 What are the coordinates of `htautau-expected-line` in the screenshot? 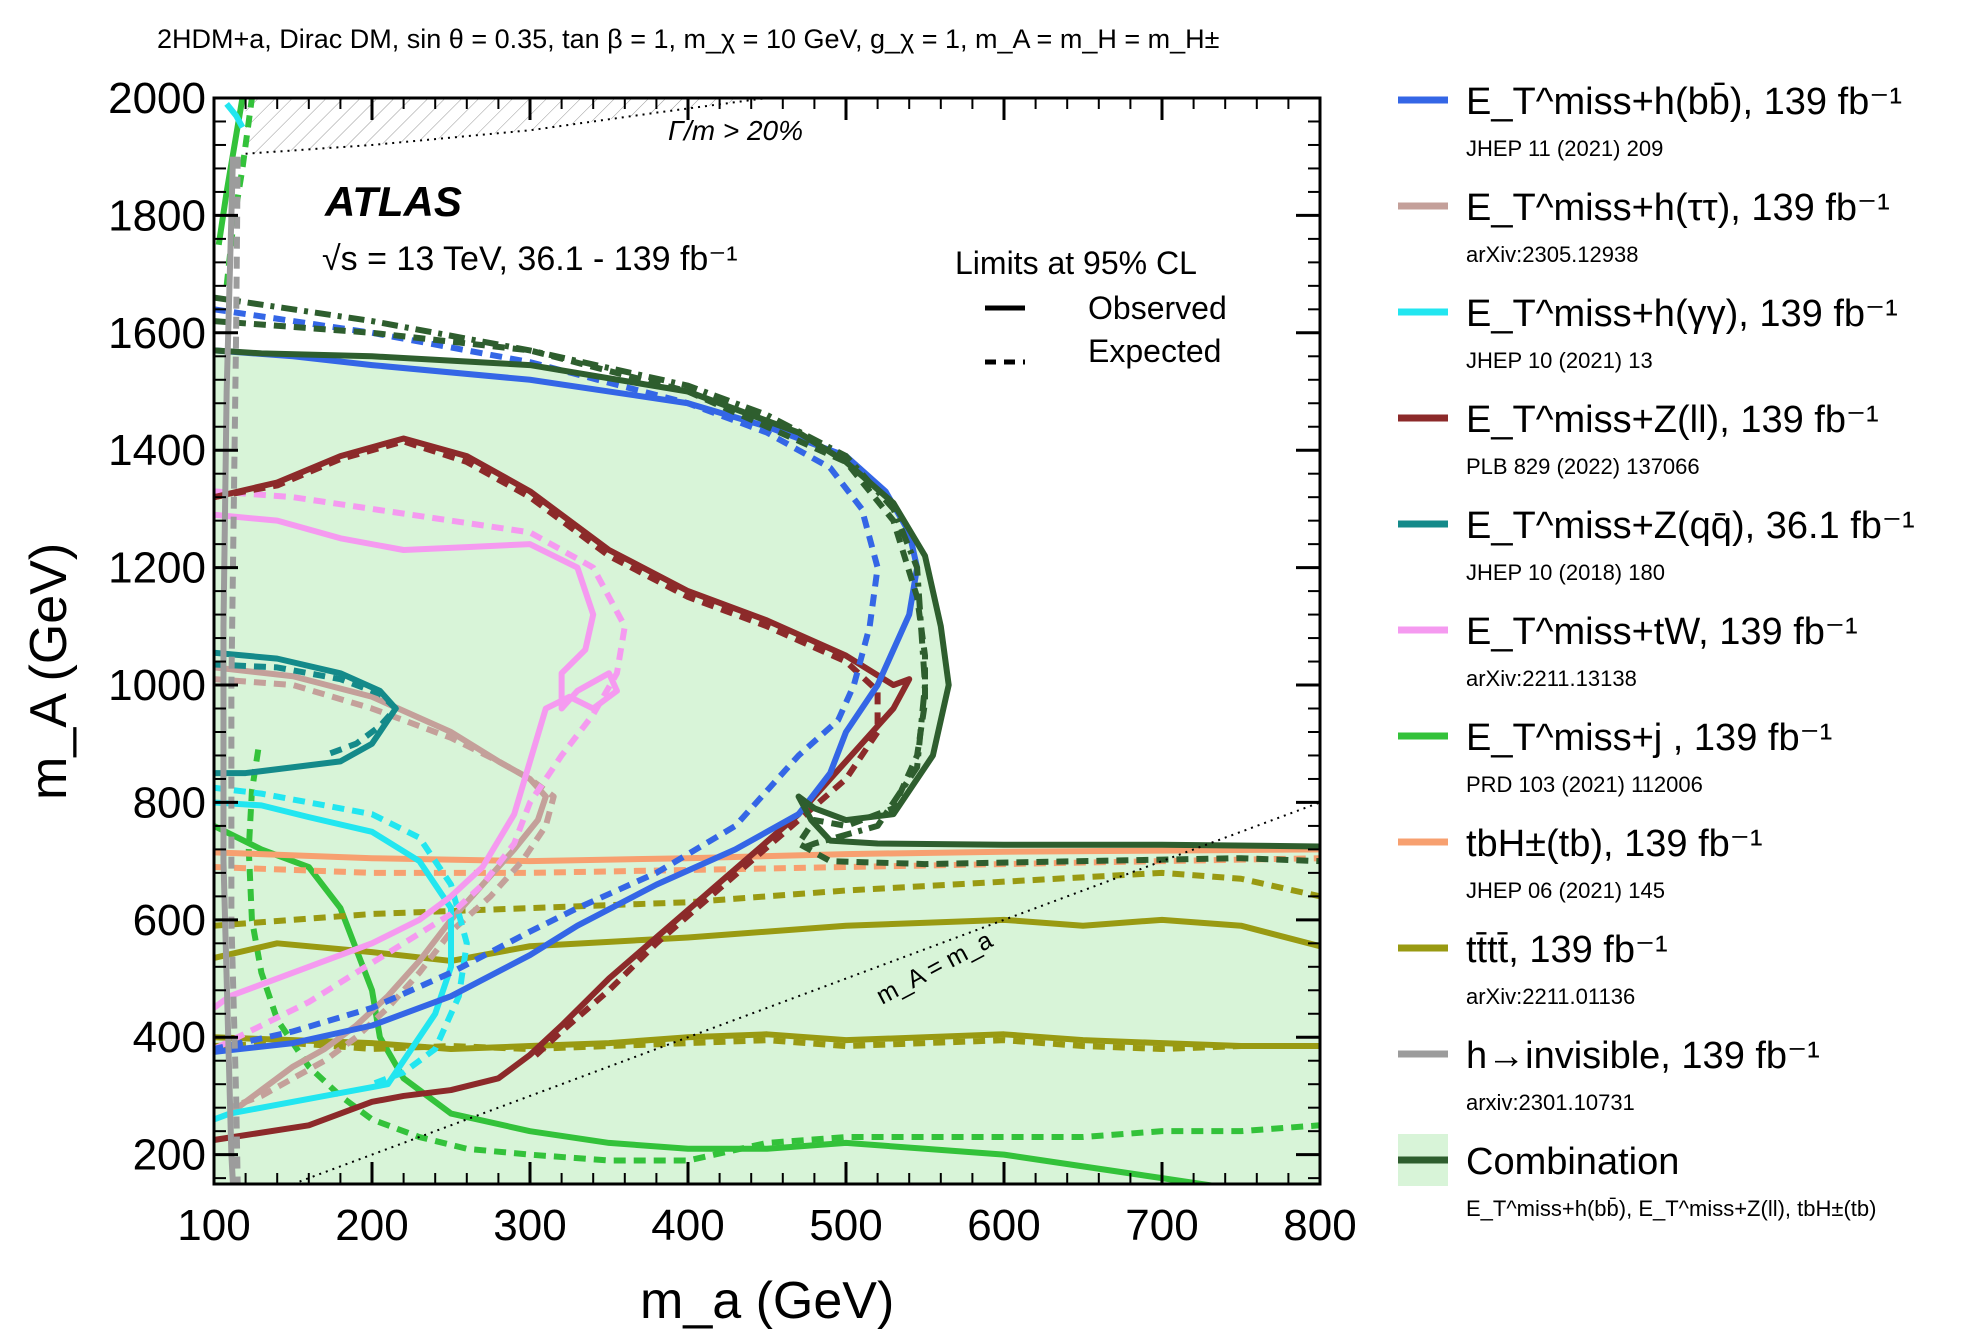 It's located at (385, 893).